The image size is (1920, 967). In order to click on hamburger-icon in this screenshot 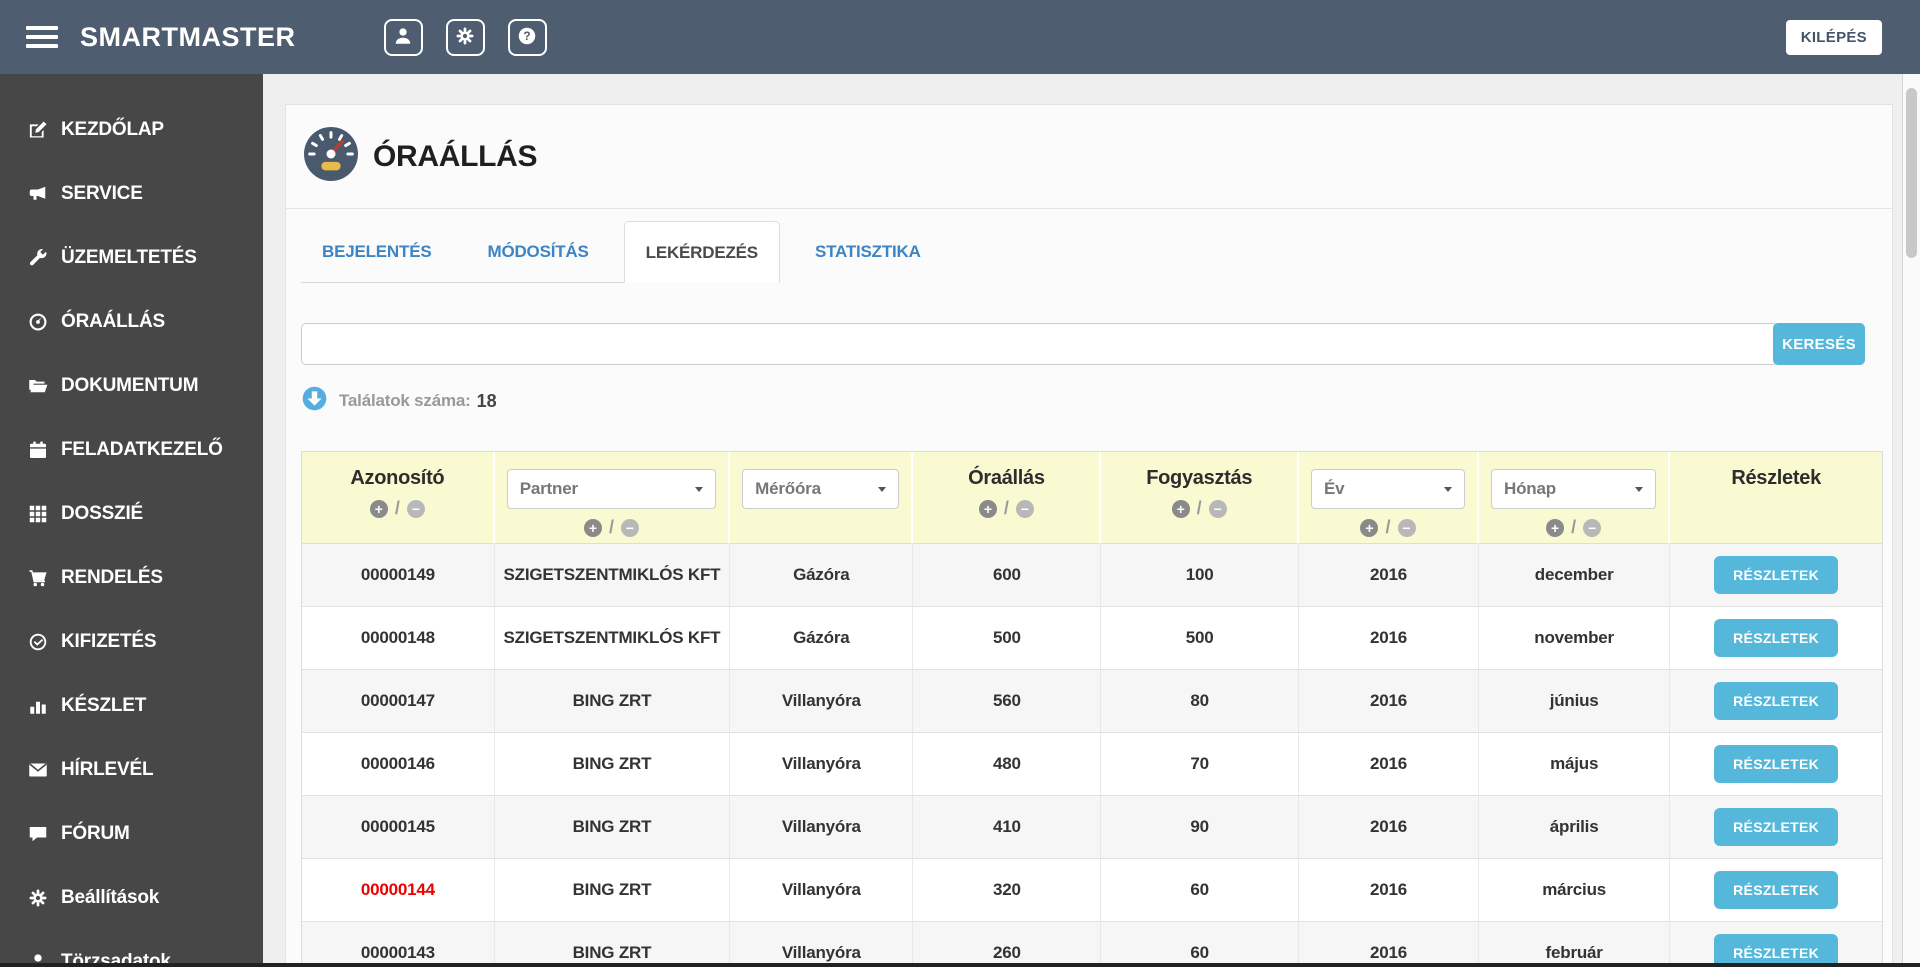, I will do `click(42, 37)`.